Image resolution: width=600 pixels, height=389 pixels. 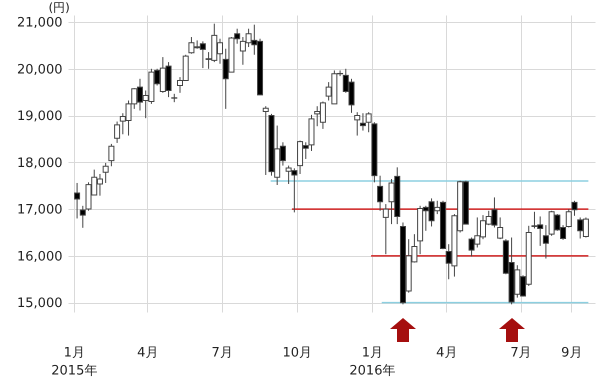 What do you see at coordinates (39, 210) in the screenshot?
I see `y-tick-label: 17,000` at bounding box center [39, 210].